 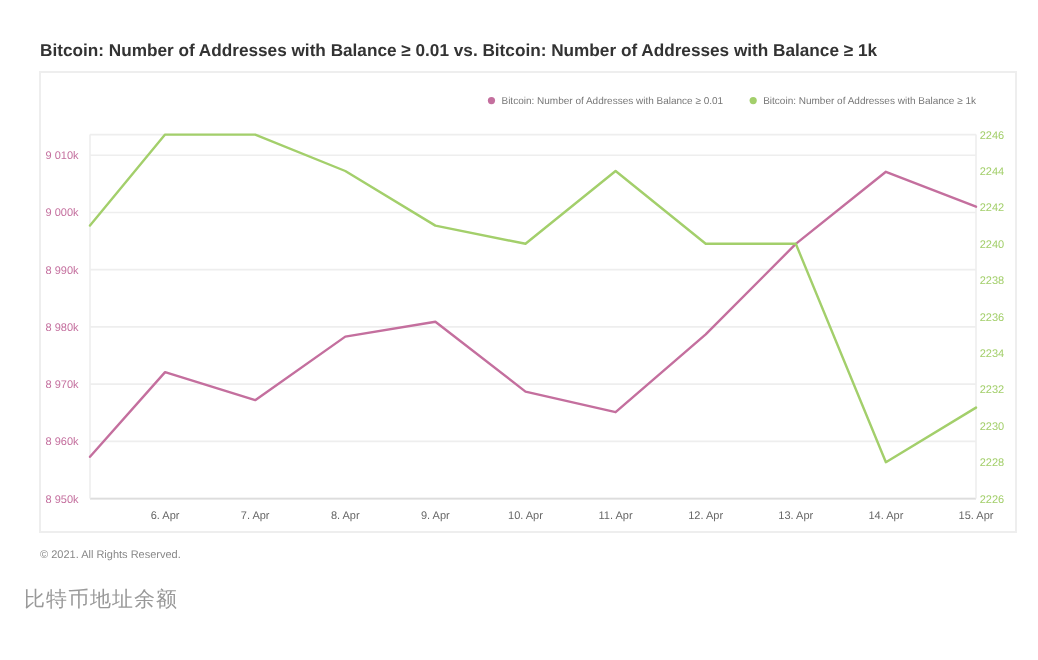 I want to click on text: 比特币地址余额, so click(x=101, y=599).